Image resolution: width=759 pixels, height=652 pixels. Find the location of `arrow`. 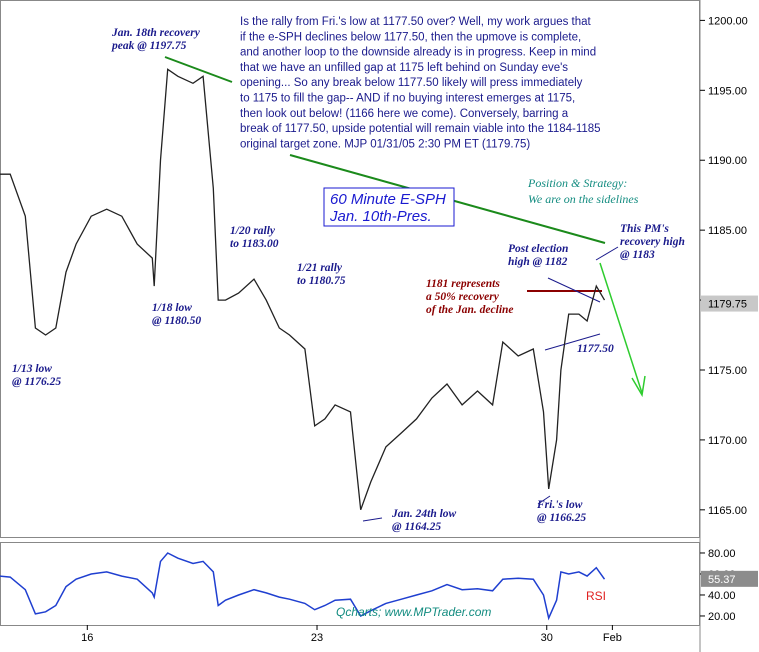

arrow is located at coordinates (621, 328).